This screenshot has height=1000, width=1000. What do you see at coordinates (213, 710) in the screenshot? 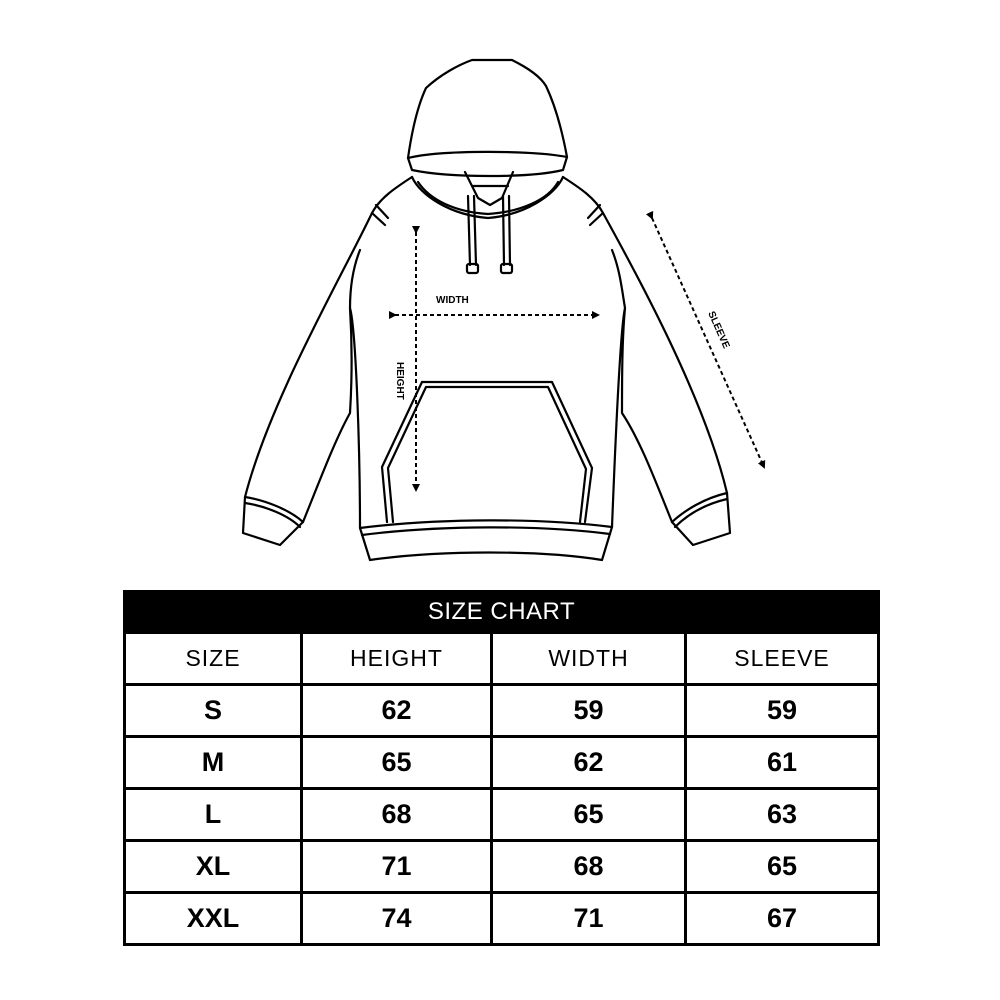
I see `size-cell: S` at bounding box center [213, 710].